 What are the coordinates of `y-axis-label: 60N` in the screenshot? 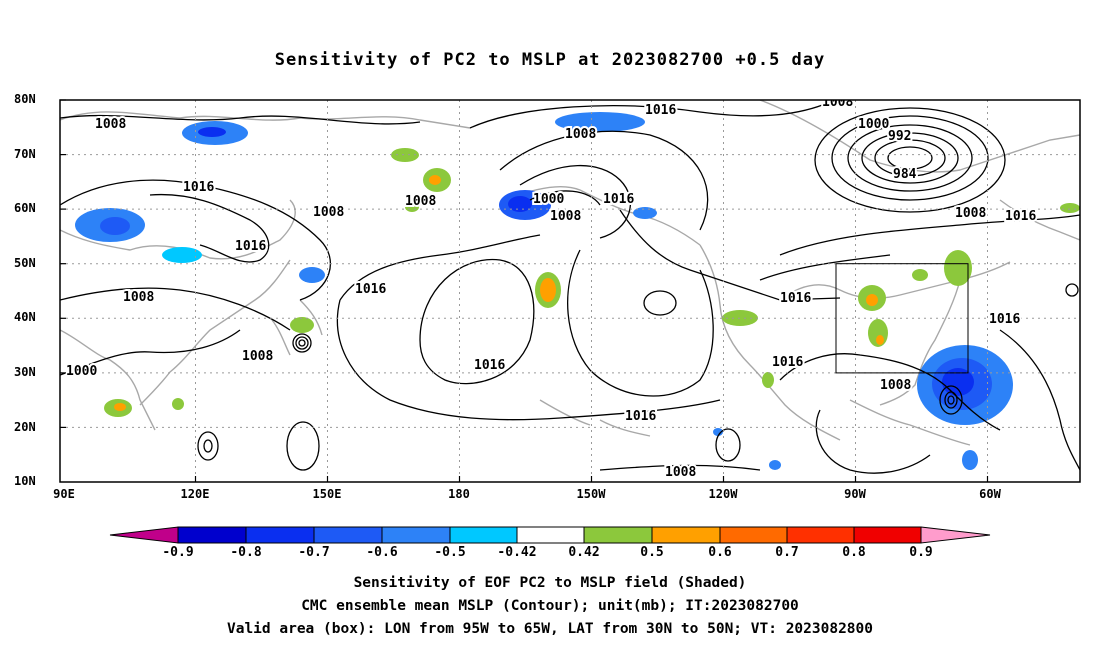 It's located at (25, 208).